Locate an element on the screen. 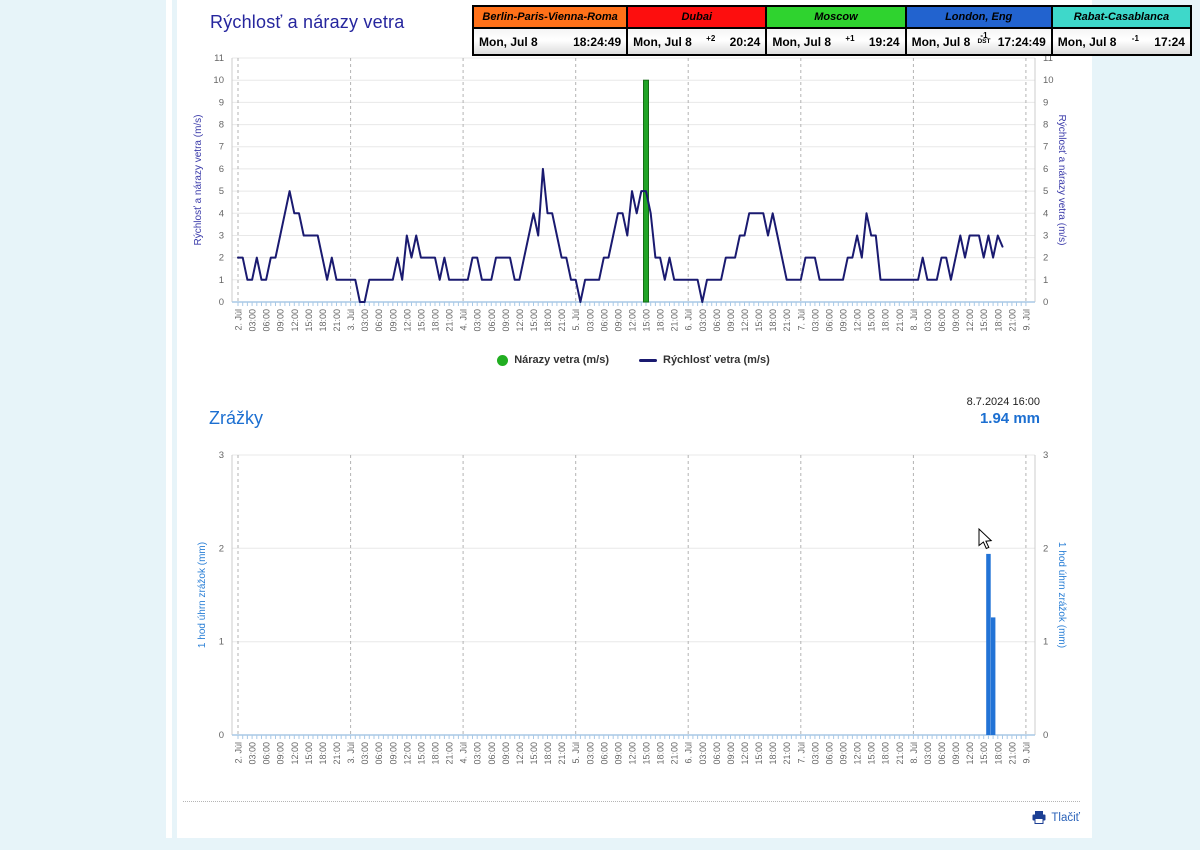 The height and width of the screenshot is (850, 1200). clock-city-name: Moscow is located at coordinates (836, 18).